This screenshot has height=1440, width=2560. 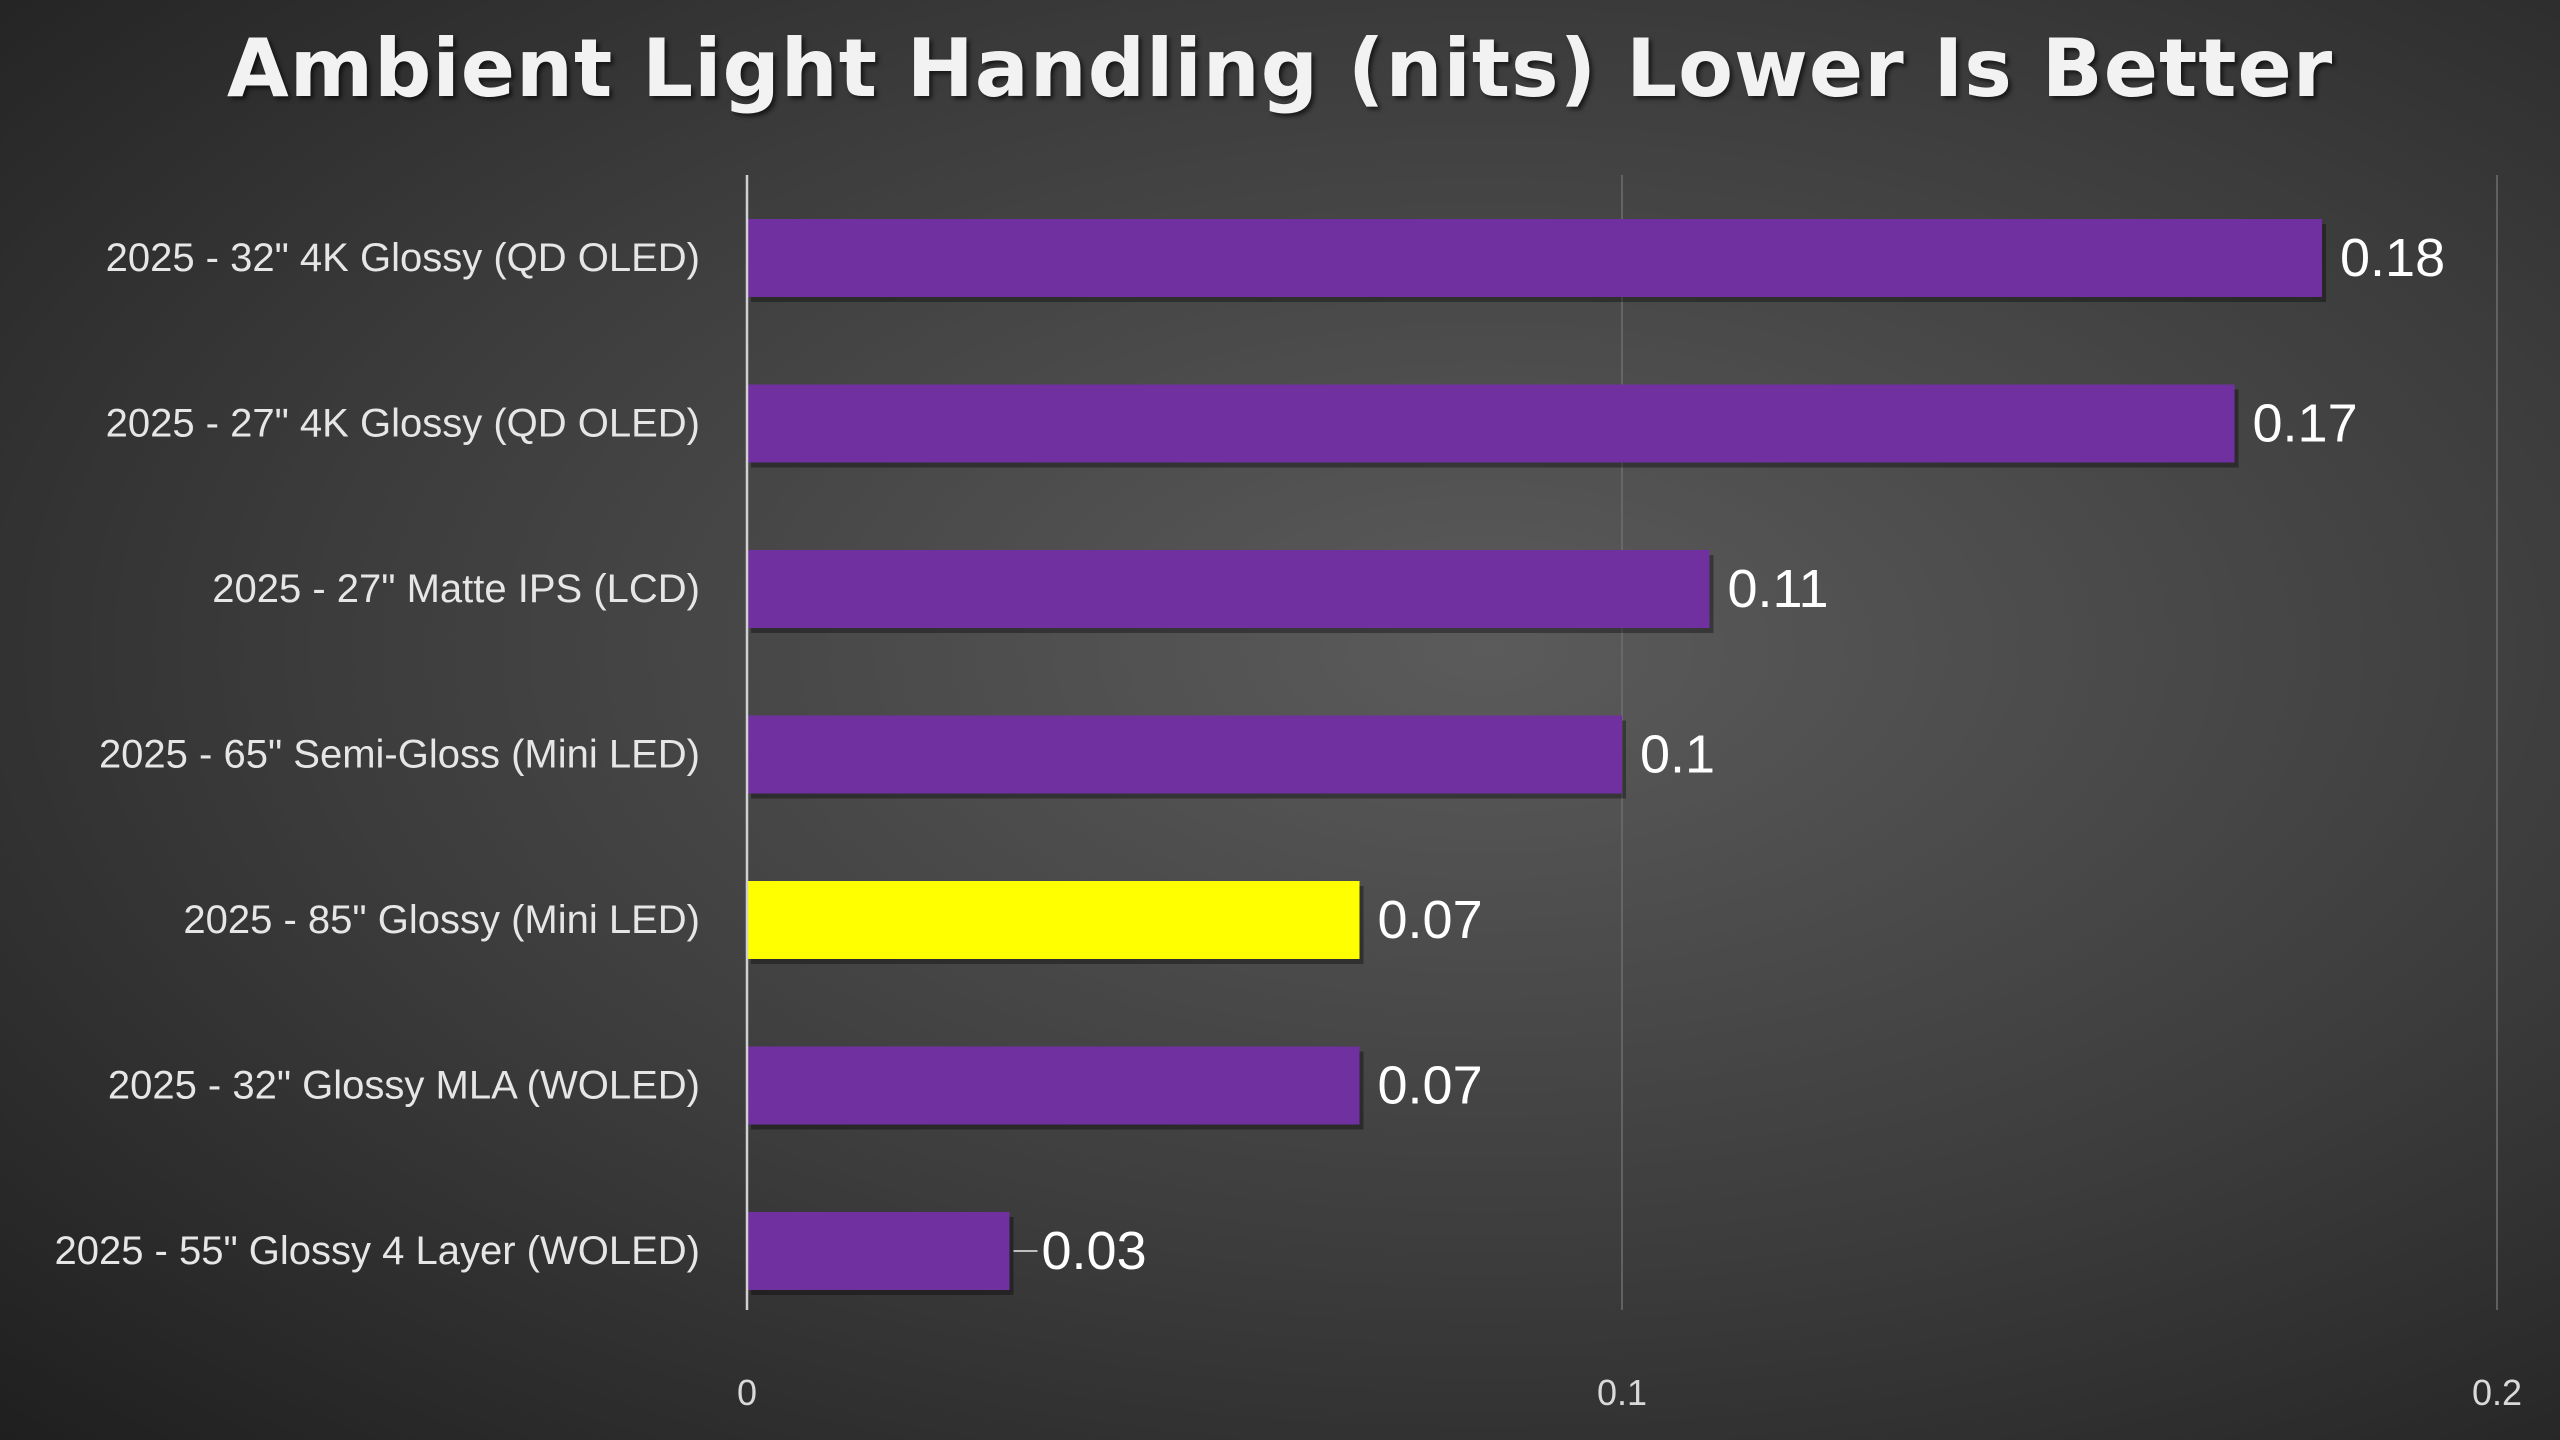 I want to click on data-label: 0.03, so click(x=1094, y=1251).